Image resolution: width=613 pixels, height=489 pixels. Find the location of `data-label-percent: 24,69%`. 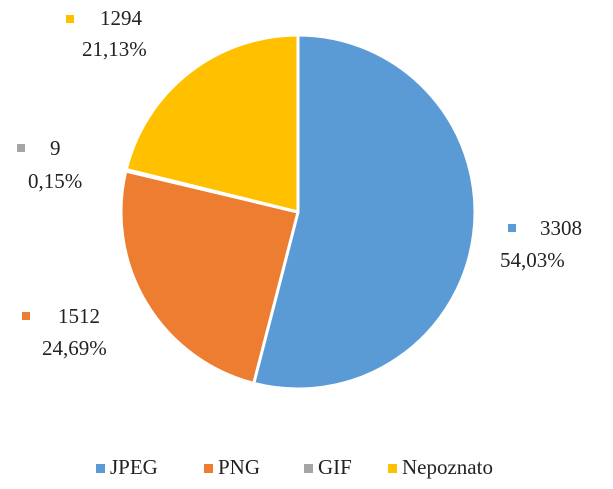

data-label-percent: 24,69% is located at coordinates (74, 348).